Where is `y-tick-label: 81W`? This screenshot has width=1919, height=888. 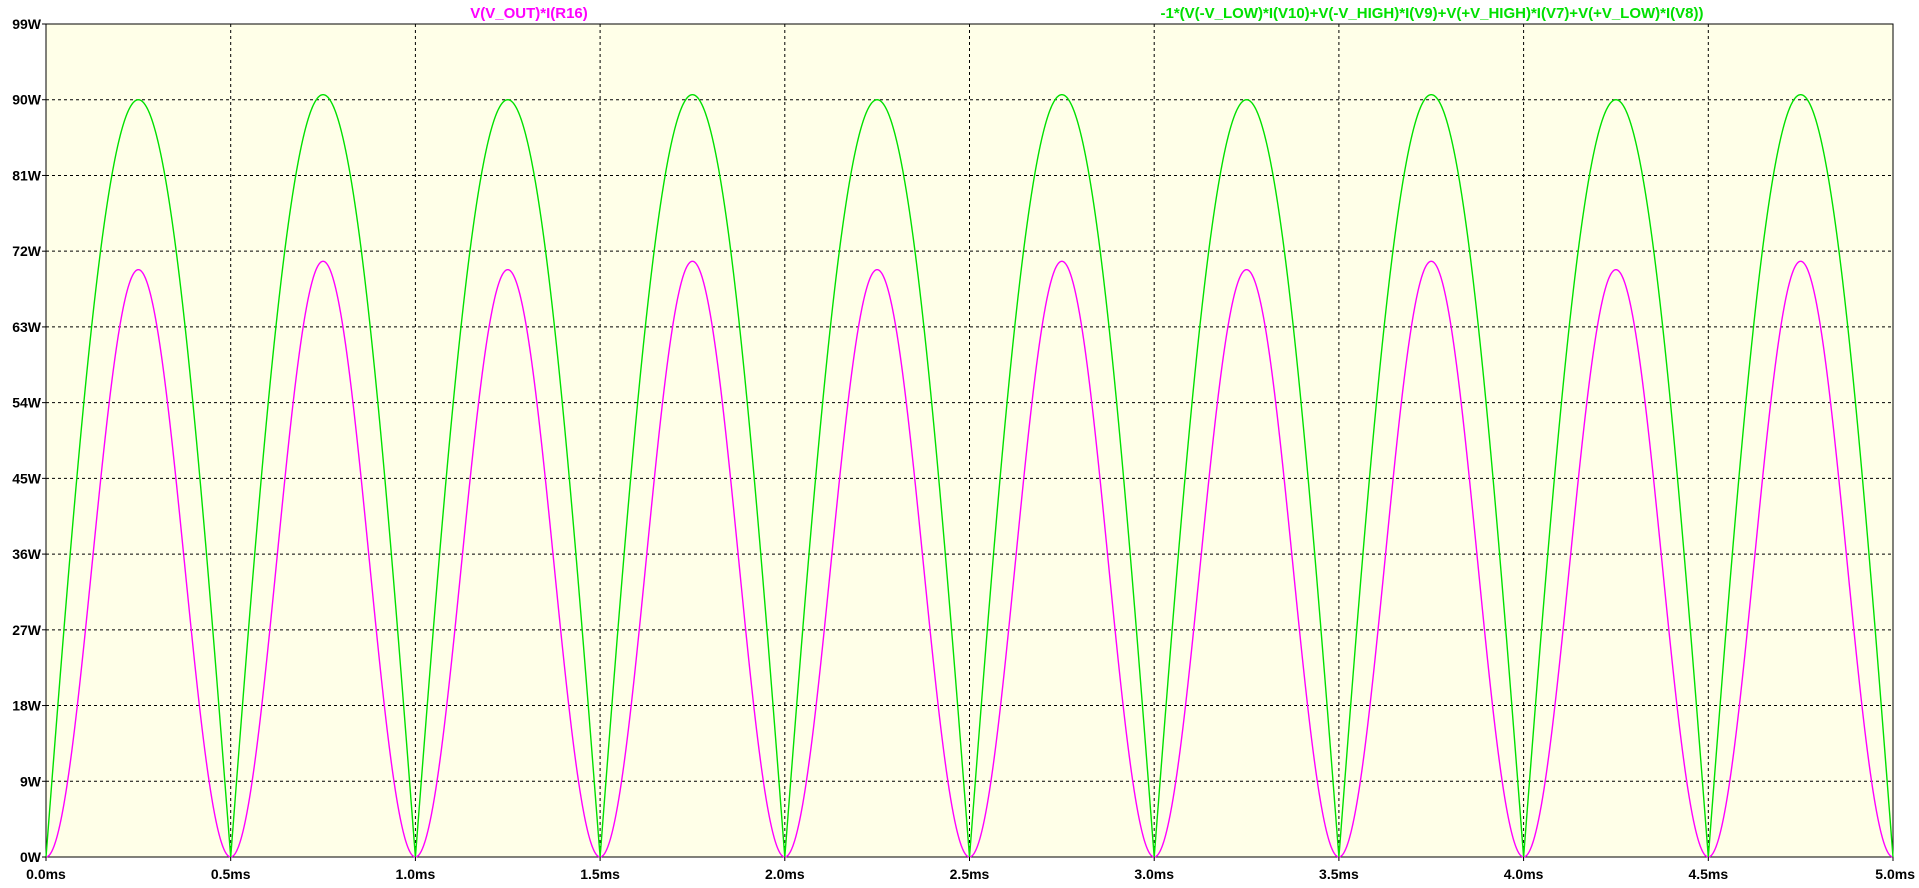
y-tick-label: 81W is located at coordinates (27, 175).